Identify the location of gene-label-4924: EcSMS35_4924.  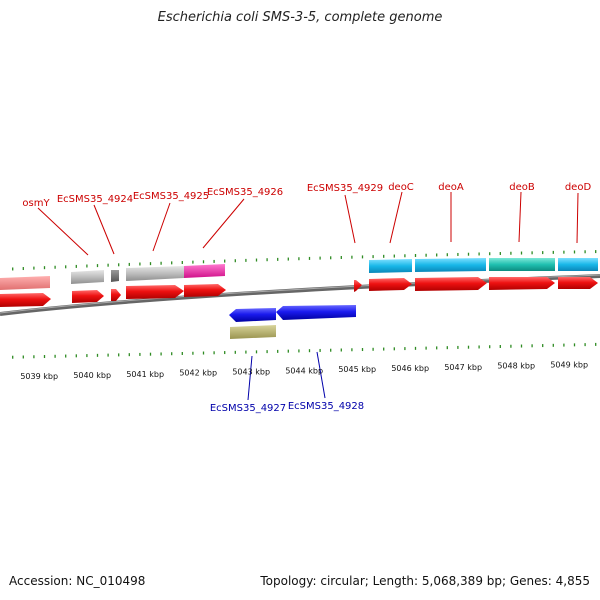
(95, 199).